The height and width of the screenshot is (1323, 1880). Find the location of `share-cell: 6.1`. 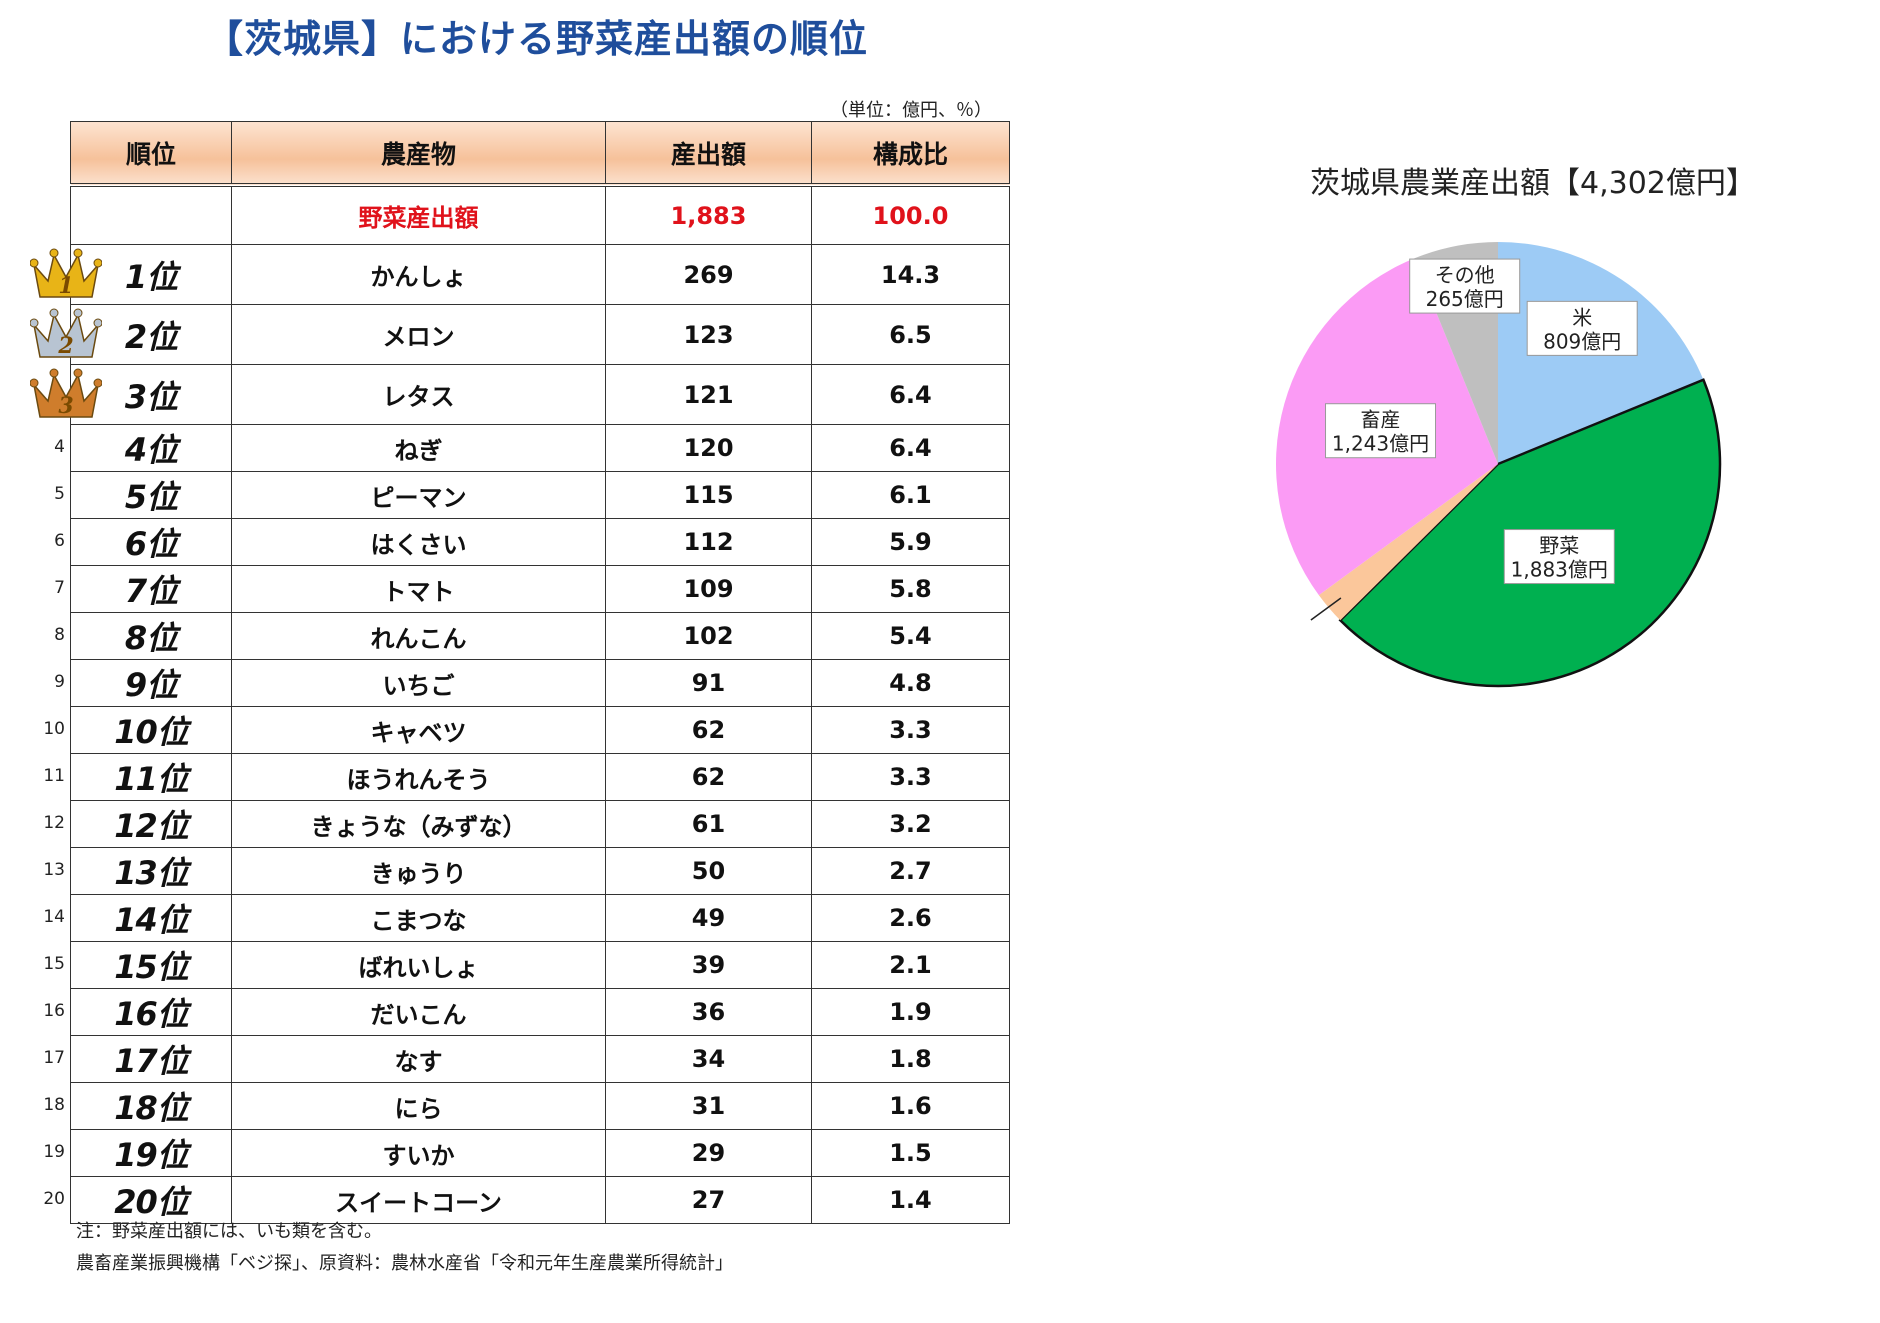

share-cell: 6.1 is located at coordinates (910, 495).